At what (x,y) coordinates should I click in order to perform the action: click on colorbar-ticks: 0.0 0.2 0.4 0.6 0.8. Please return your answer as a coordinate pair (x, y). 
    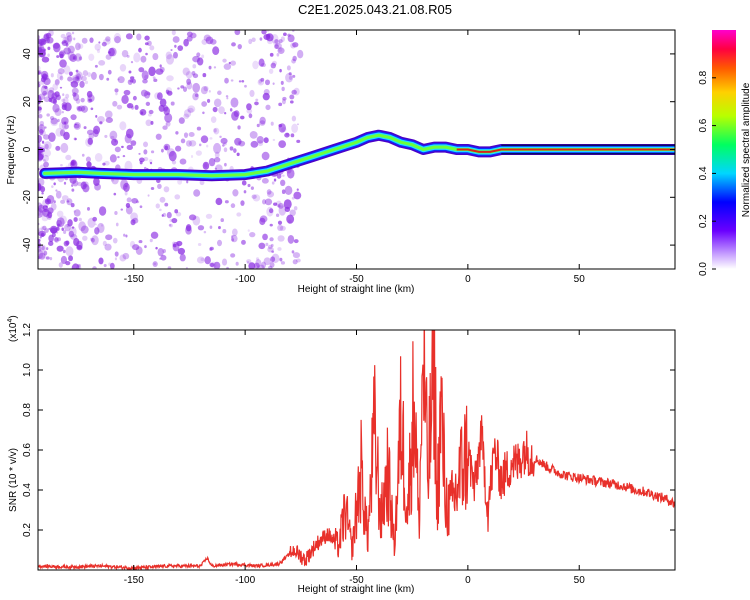
    Looking at the image, I should click on (707, 173).